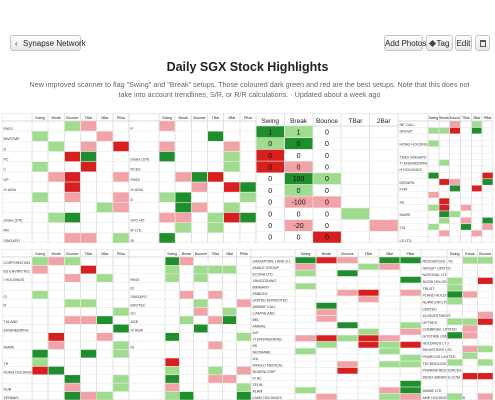 The width and height of the screenshot is (495, 400). I want to click on tag-button: Tag, so click(439, 43).